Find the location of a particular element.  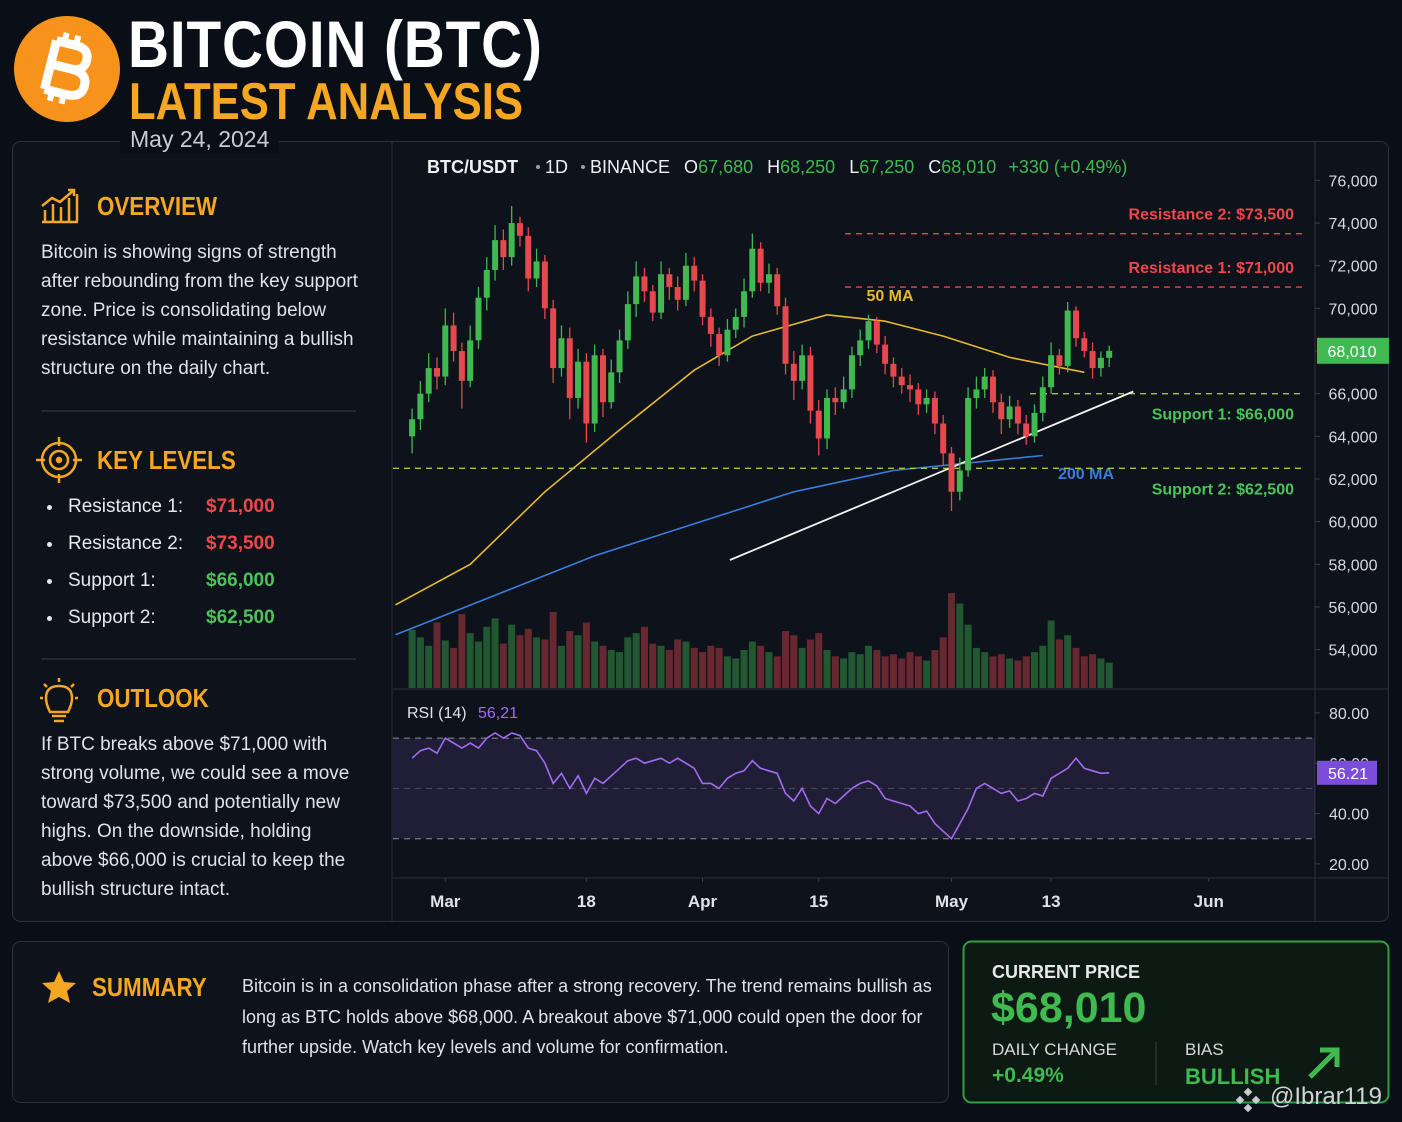

arrow-icon is located at coordinates (1324, 1063).